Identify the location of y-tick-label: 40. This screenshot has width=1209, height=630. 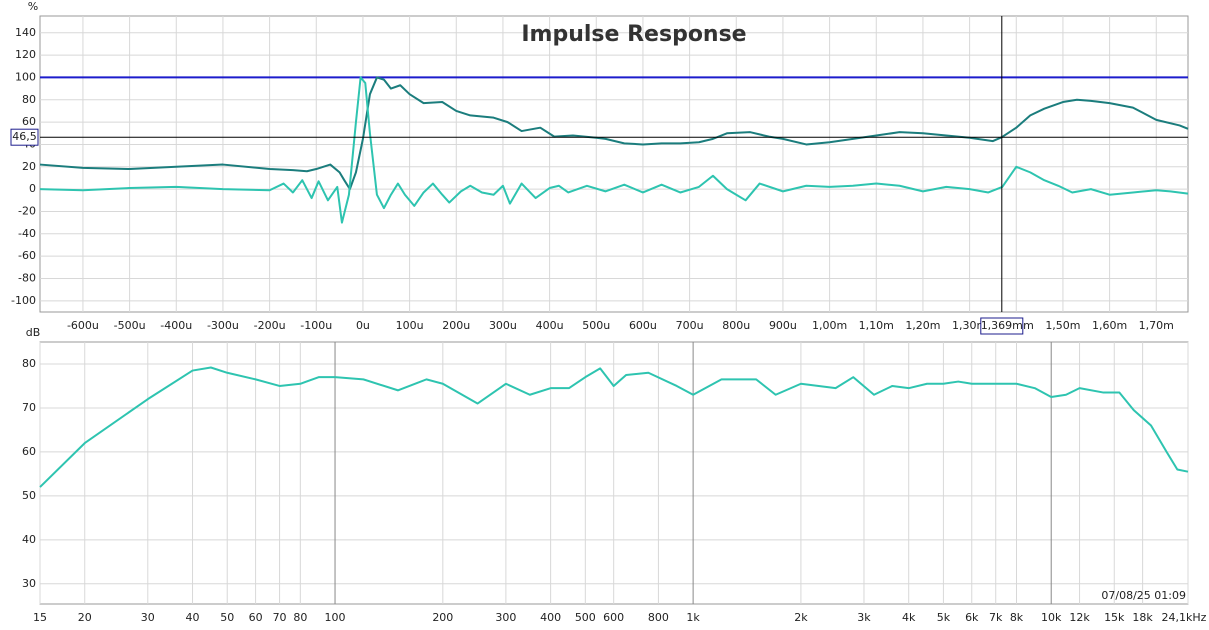
(29, 539).